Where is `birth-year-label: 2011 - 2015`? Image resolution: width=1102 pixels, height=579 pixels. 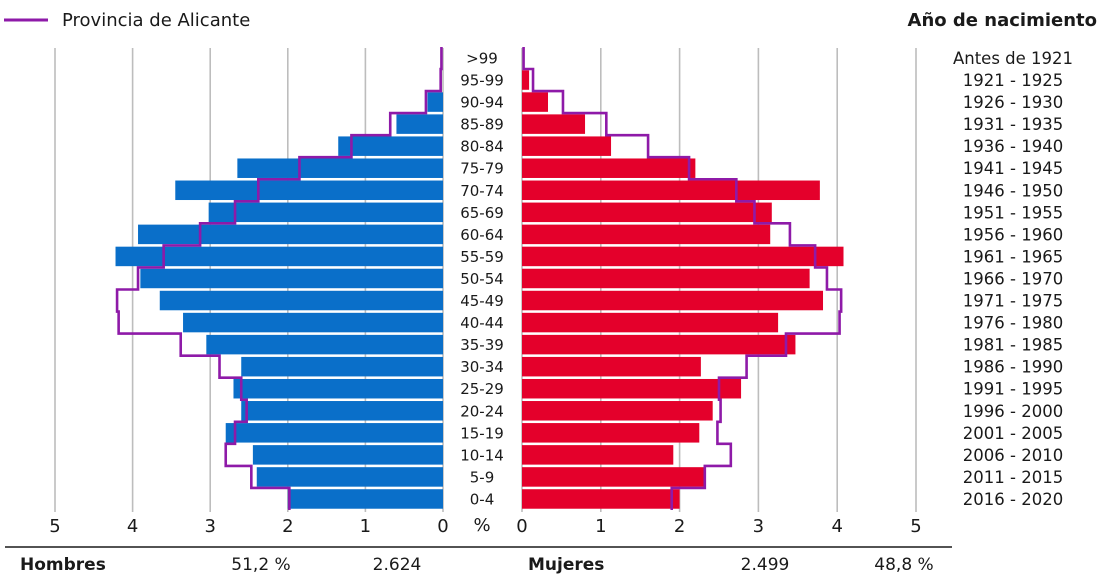 birth-year-label: 2011 - 2015 is located at coordinates (1013, 477).